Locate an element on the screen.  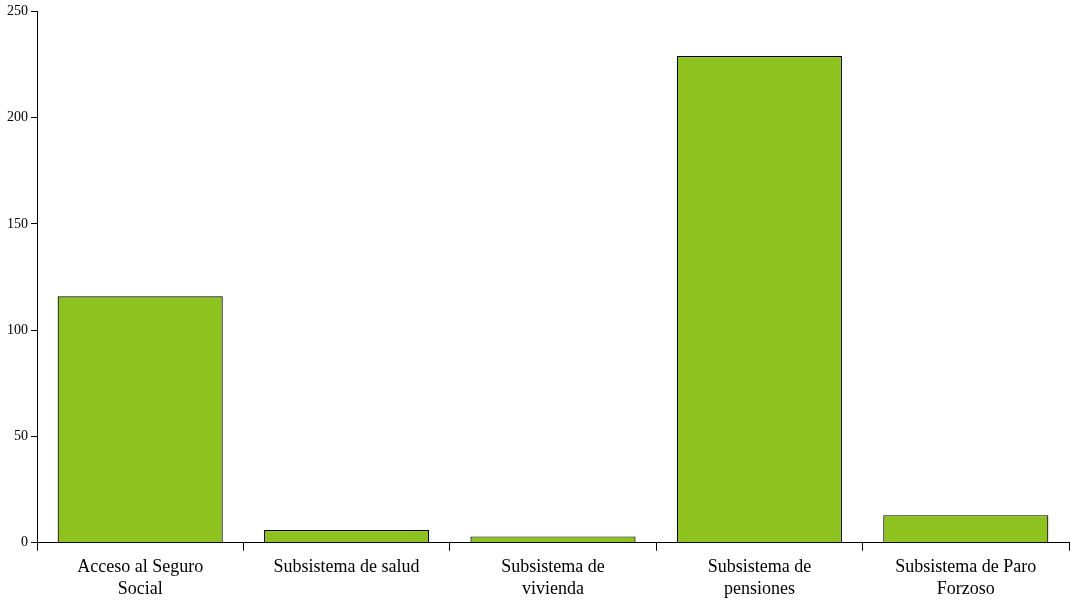
y-tick-label: 100 is located at coordinates (17, 329).